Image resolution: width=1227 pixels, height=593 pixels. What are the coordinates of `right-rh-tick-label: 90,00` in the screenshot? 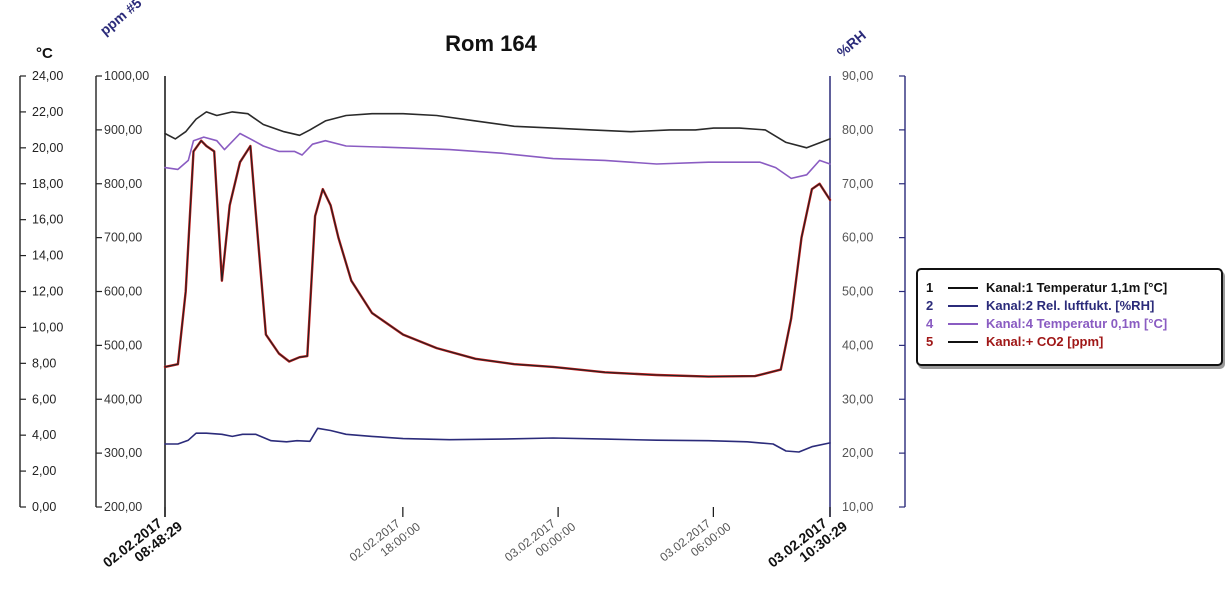 It's located at (857, 76).